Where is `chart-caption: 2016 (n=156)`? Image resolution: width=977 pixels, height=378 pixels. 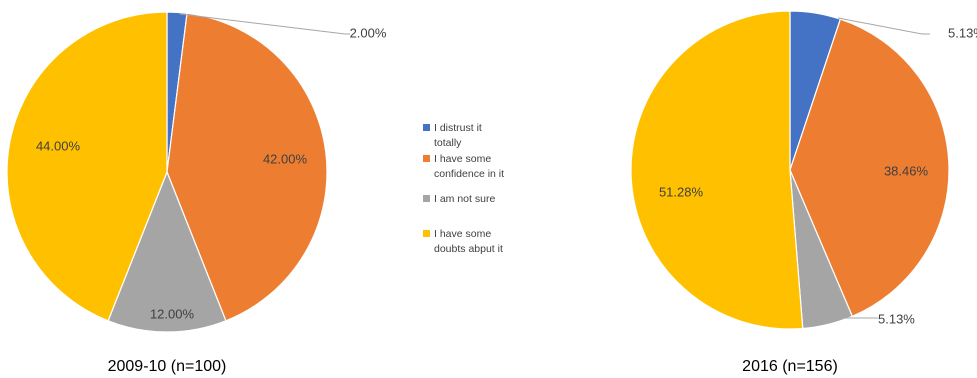
chart-caption: 2016 (n=156) is located at coordinates (790, 366).